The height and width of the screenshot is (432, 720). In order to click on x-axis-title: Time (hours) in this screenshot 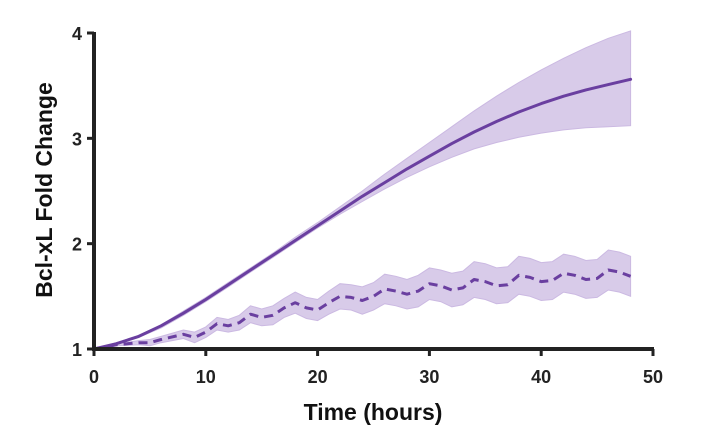, I will do `click(373, 412)`.